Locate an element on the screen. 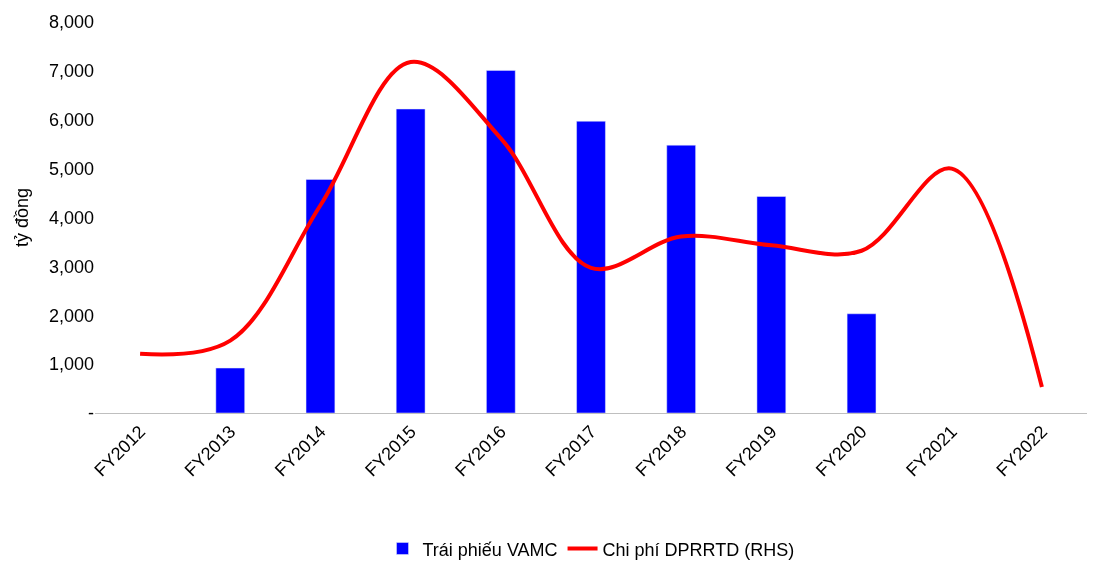 The height and width of the screenshot is (580, 1102). y-tick-label: 7,000 is located at coordinates (71, 71).